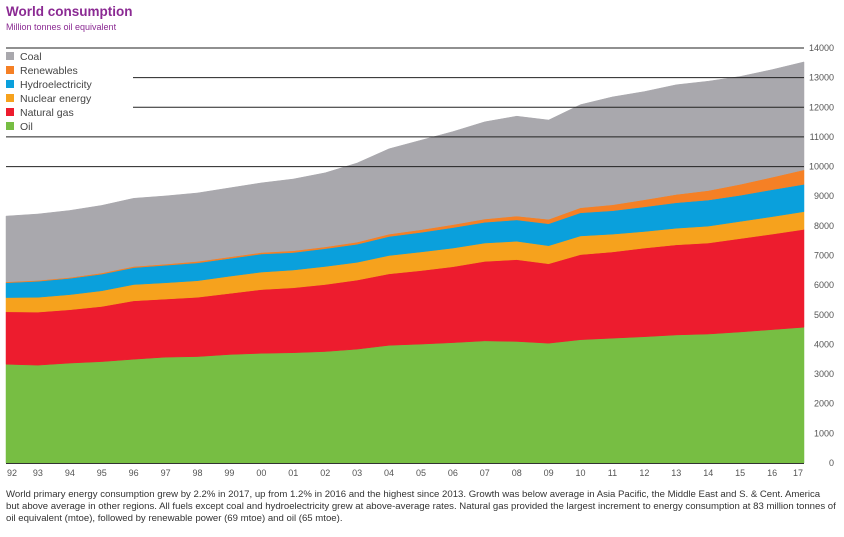  Describe the element at coordinates (166, 473) in the screenshot. I see `x-tick-label: 97` at that location.